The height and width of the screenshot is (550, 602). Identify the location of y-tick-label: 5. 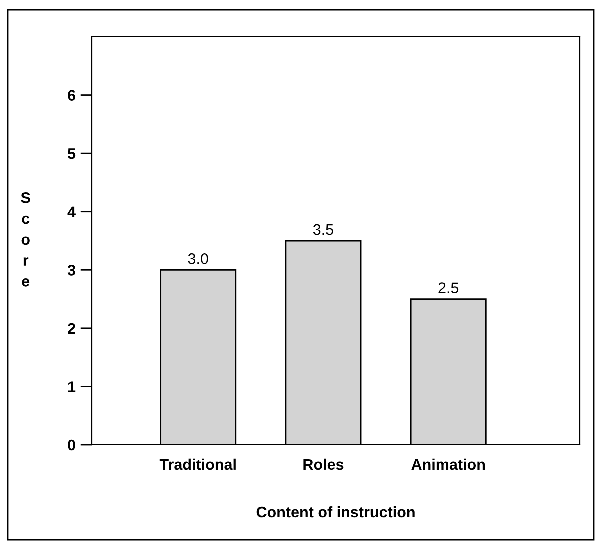
(72, 154).